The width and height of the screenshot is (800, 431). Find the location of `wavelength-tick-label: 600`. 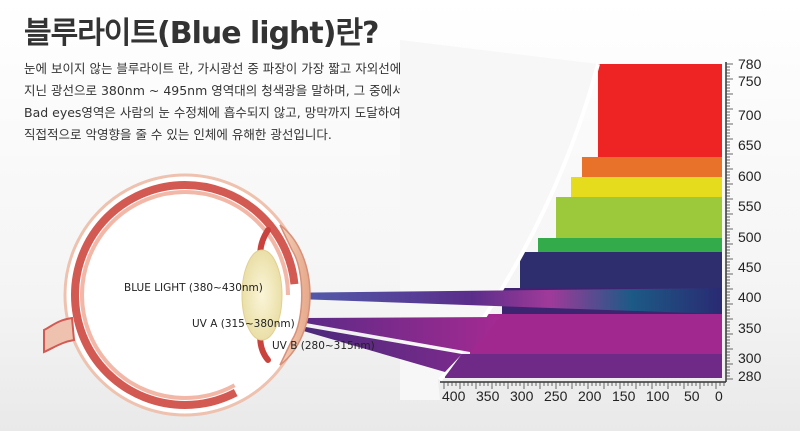

wavelength-tick-label: 600 is located at coordinates (750, 176).